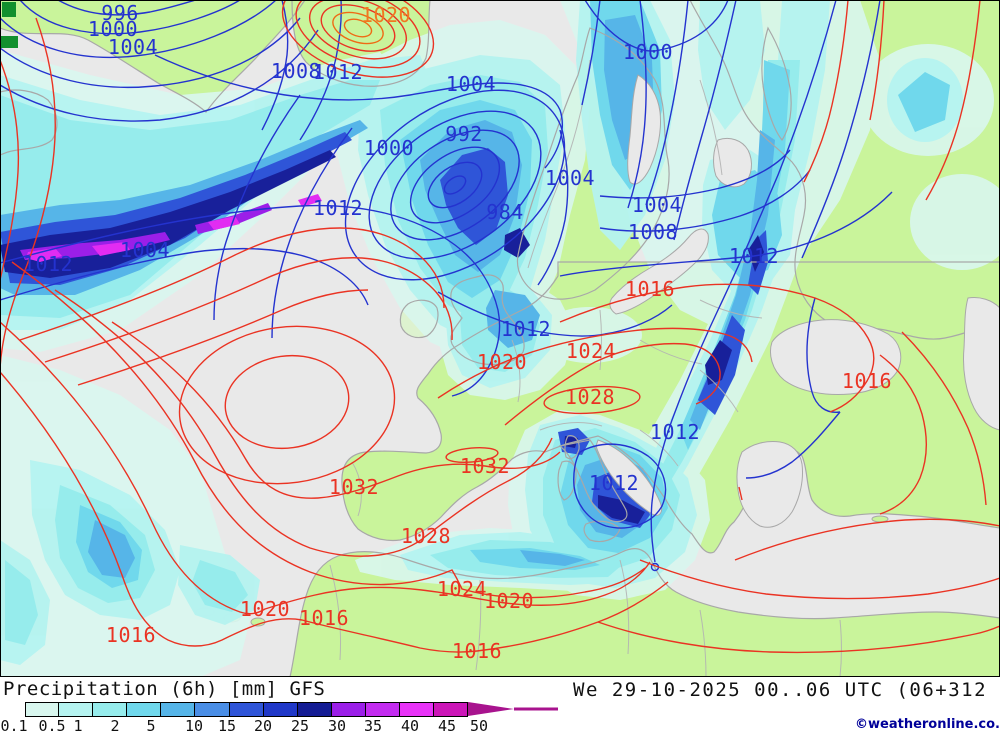 The height and width of the screenshot is (733, 1000). What do you see at coordinates (300, 725) in the screenshot?
I see `colorbar-tick: 25` at bounding box center [300, 725].